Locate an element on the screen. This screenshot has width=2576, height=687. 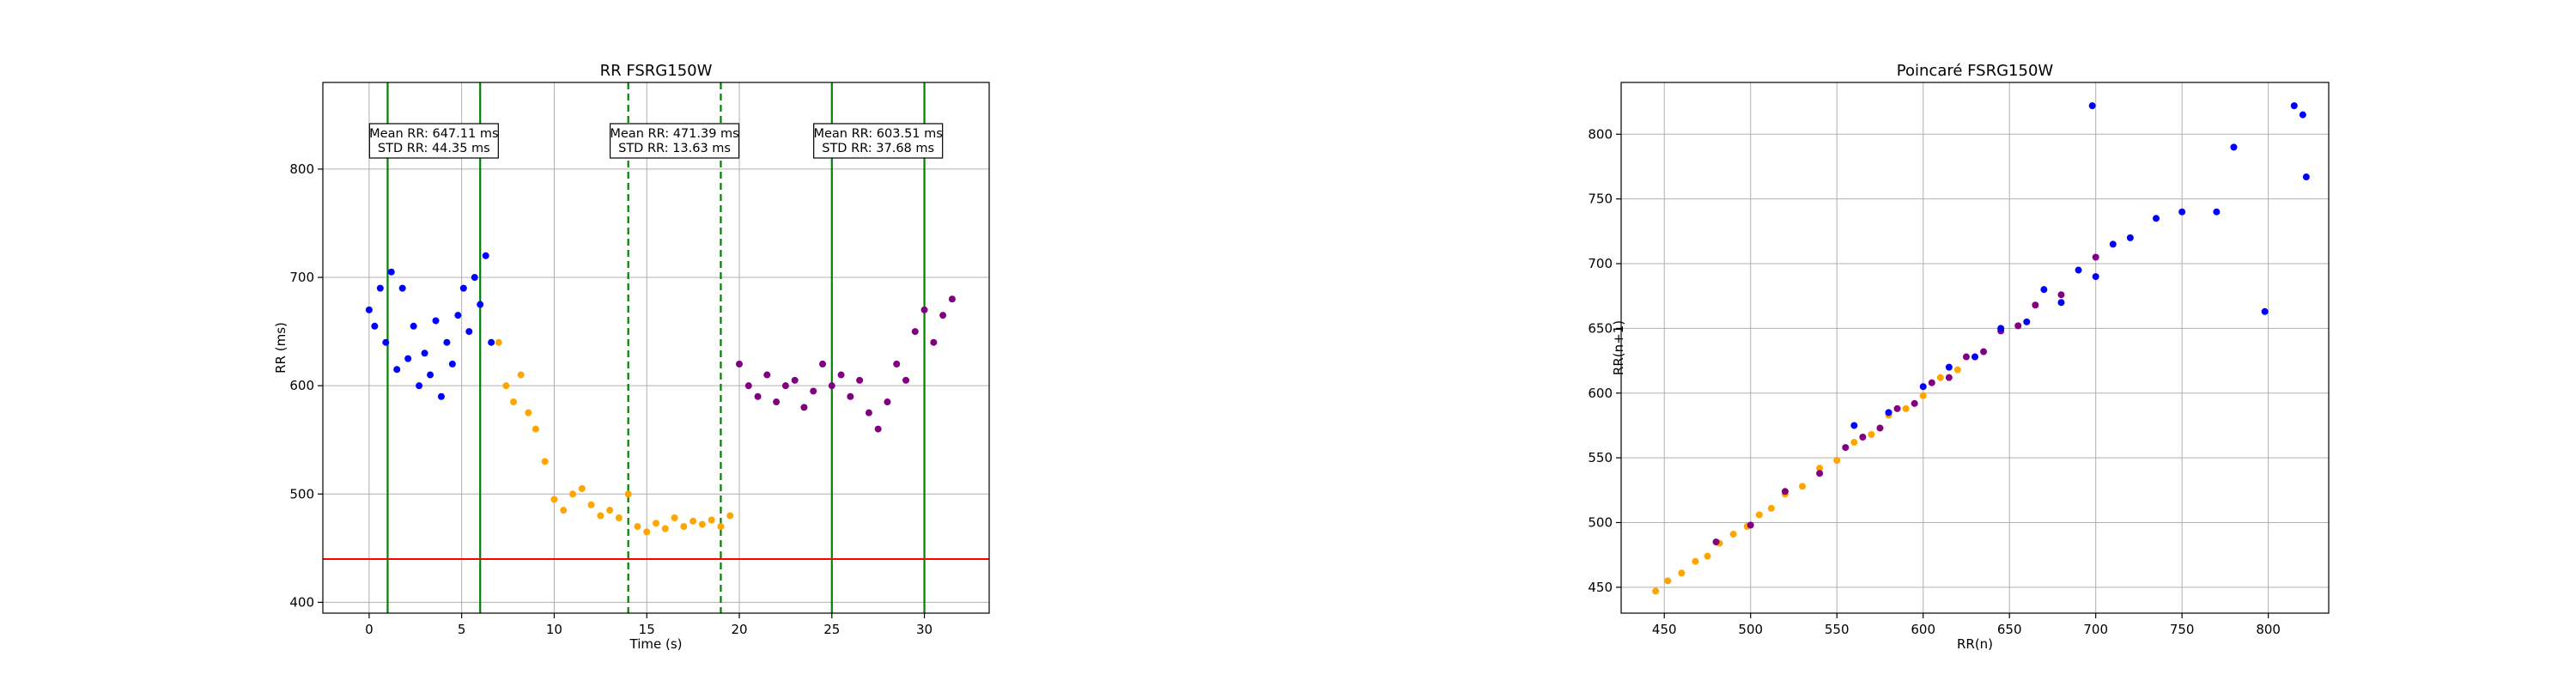
poincare-y-axis-label: RR(n+1) is located at coordinates (1619, 347).